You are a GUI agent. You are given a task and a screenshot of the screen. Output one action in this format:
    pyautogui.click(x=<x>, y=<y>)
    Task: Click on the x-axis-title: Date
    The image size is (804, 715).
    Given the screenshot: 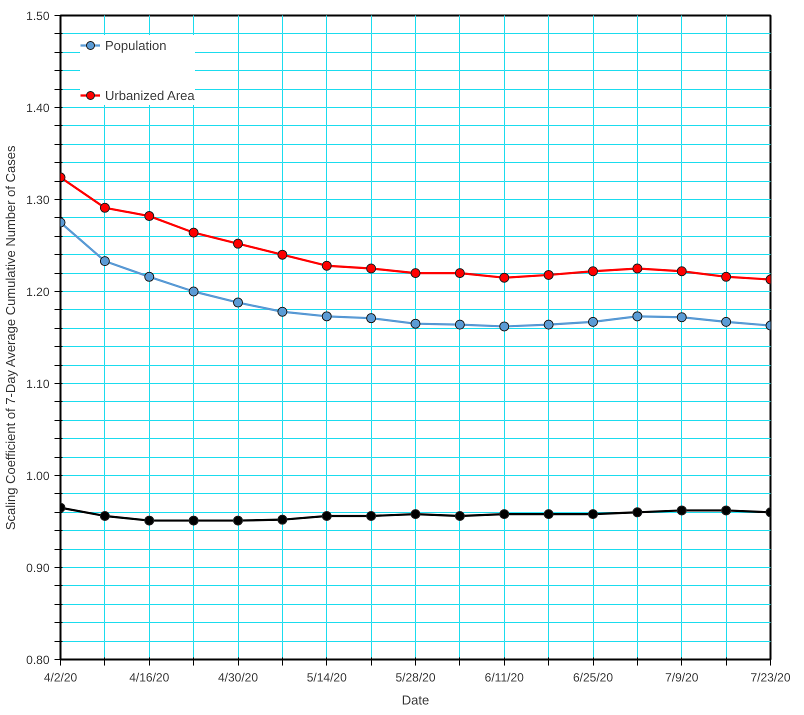 What is the action you would take?
    pyautogui.click(x=416, y=700)
    